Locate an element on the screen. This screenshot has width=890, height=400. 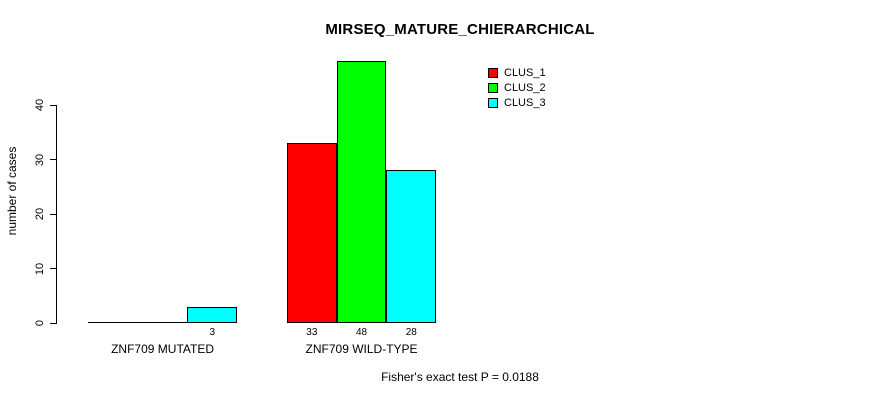
legend-item-clus-3: CLUS_3 is located at coordinates (517, 102).